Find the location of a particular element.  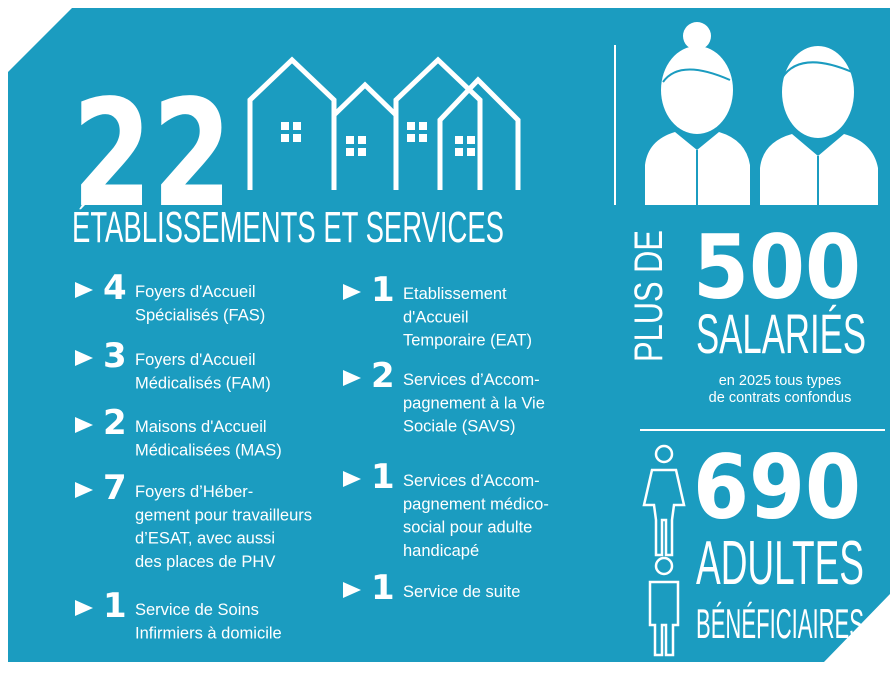

service-text: Etablissement is located at coordinates (455, 294).